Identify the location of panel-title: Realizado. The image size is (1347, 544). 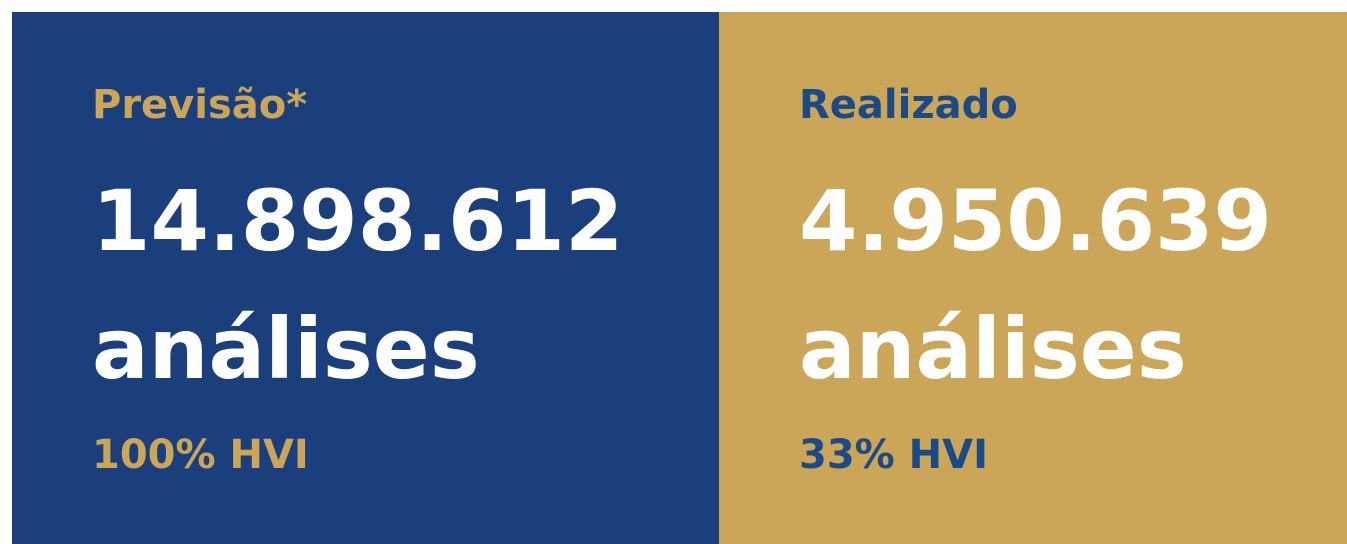
(908, 105).